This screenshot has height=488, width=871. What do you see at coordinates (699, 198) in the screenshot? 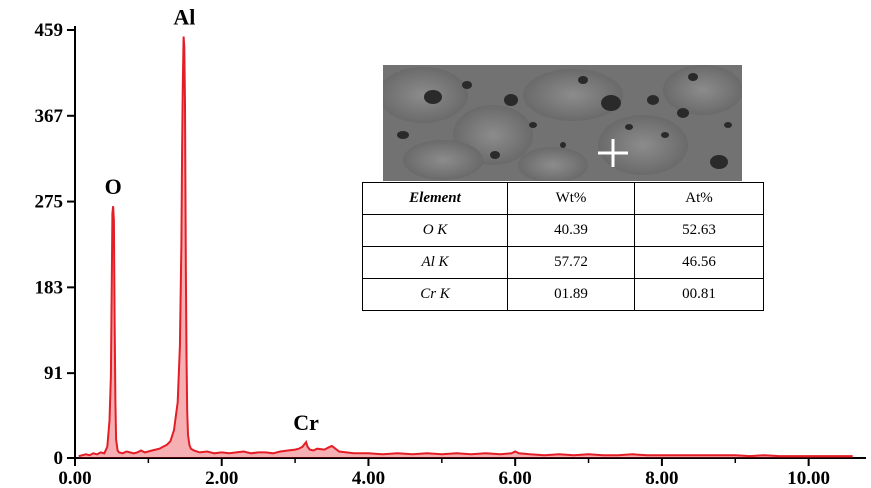
I see `header-at-percent: At%` at bounding box center [699, 198].